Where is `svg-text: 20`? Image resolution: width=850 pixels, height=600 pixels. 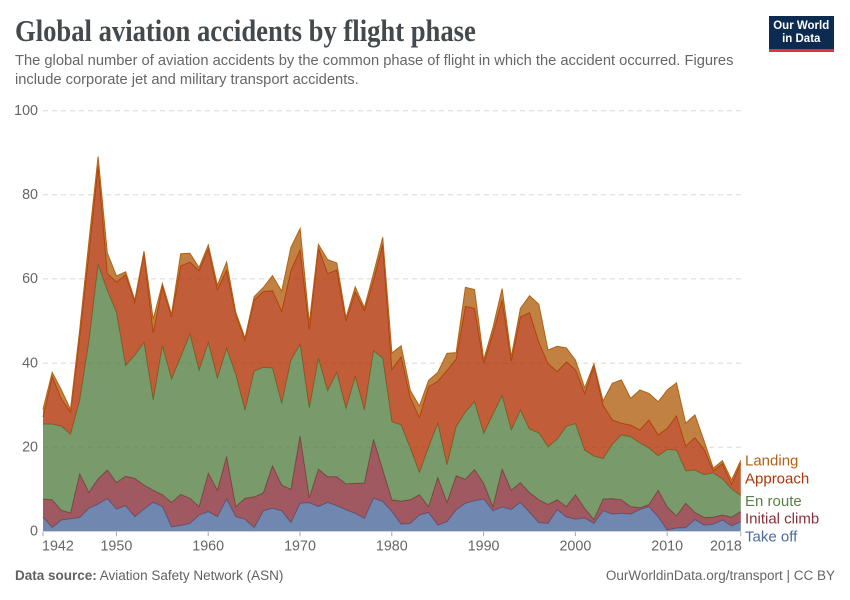
svg-text: 20 is located at coordinates (30, 447).